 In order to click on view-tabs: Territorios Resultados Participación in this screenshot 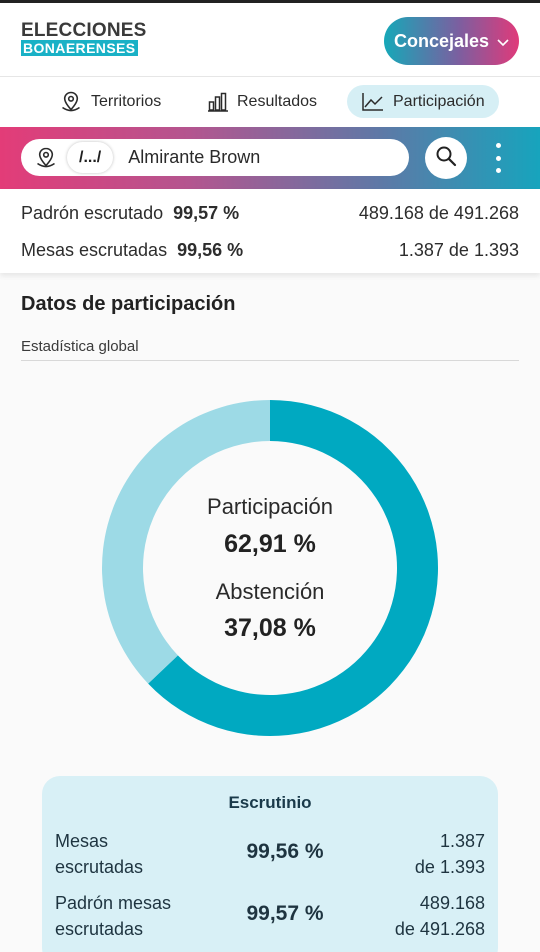, I will do `click(270, 101)`.